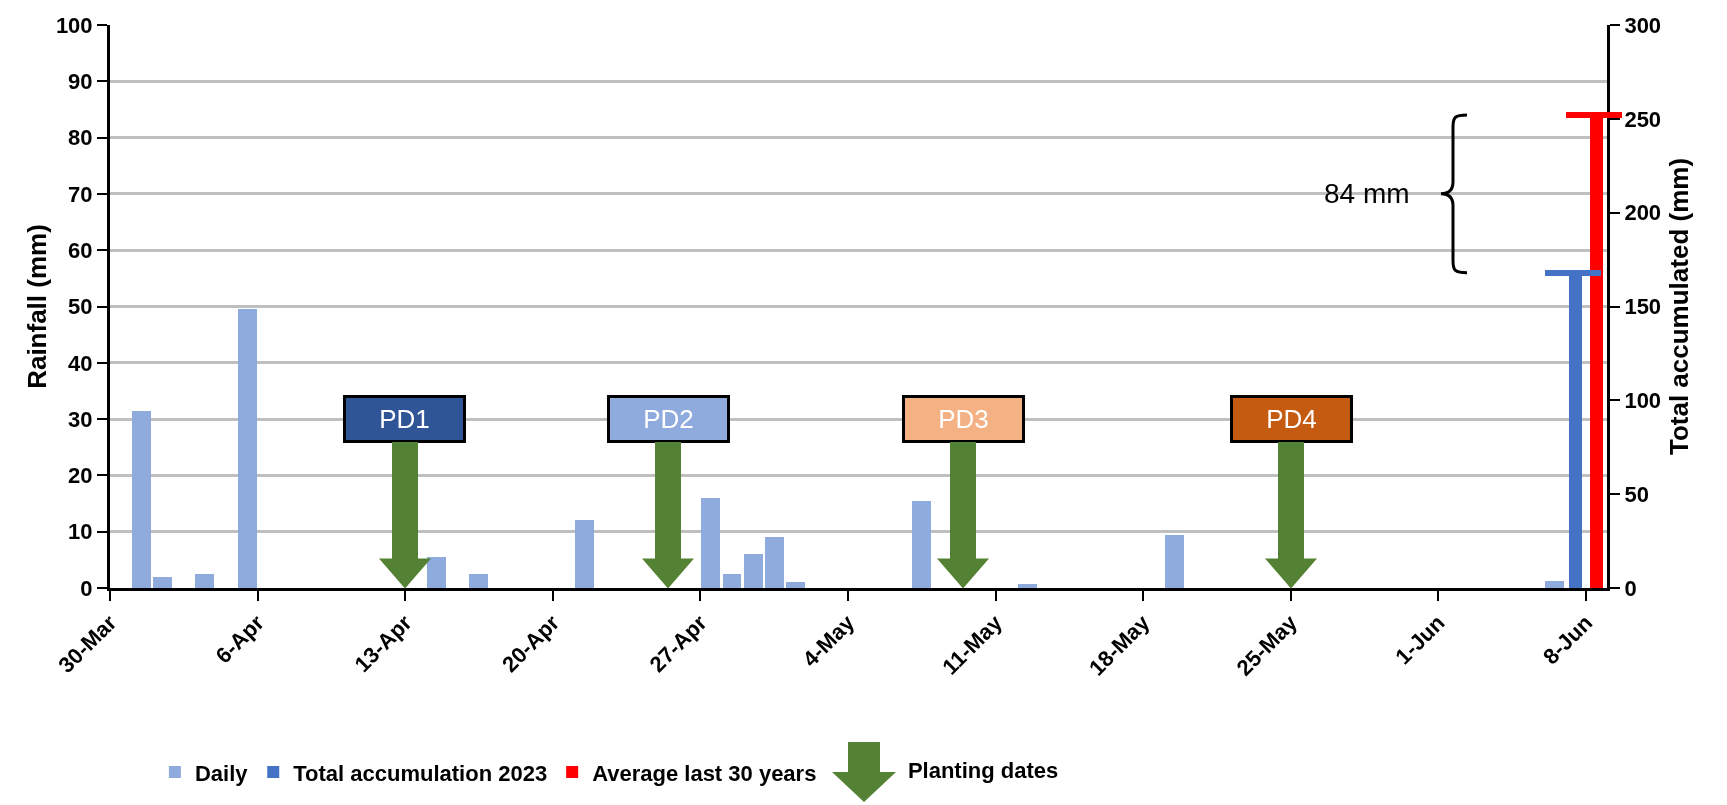 Image resolution: width=1727 pixels, height=805 pixels. I want to click on y2-axis-title: Total accumulated (mm), so click(1678, 306).